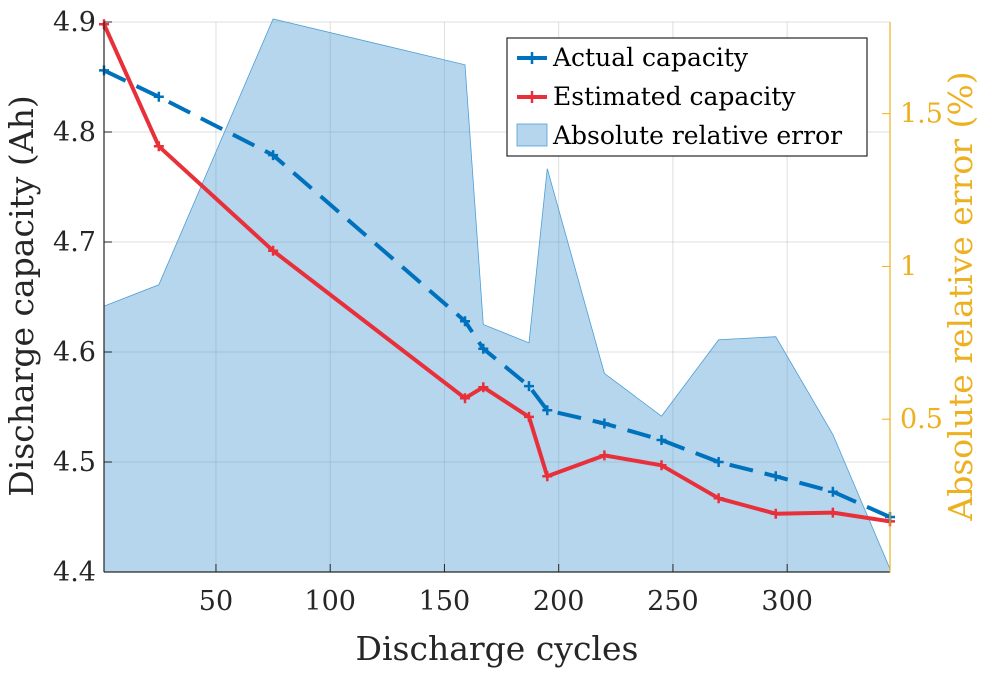 This screenshot has height=674, width=997. What do you see at coordinates (650, 57) in the screenshot?
I see `legend-label-actual: Actual capacity` at bounding box center [650, 57].